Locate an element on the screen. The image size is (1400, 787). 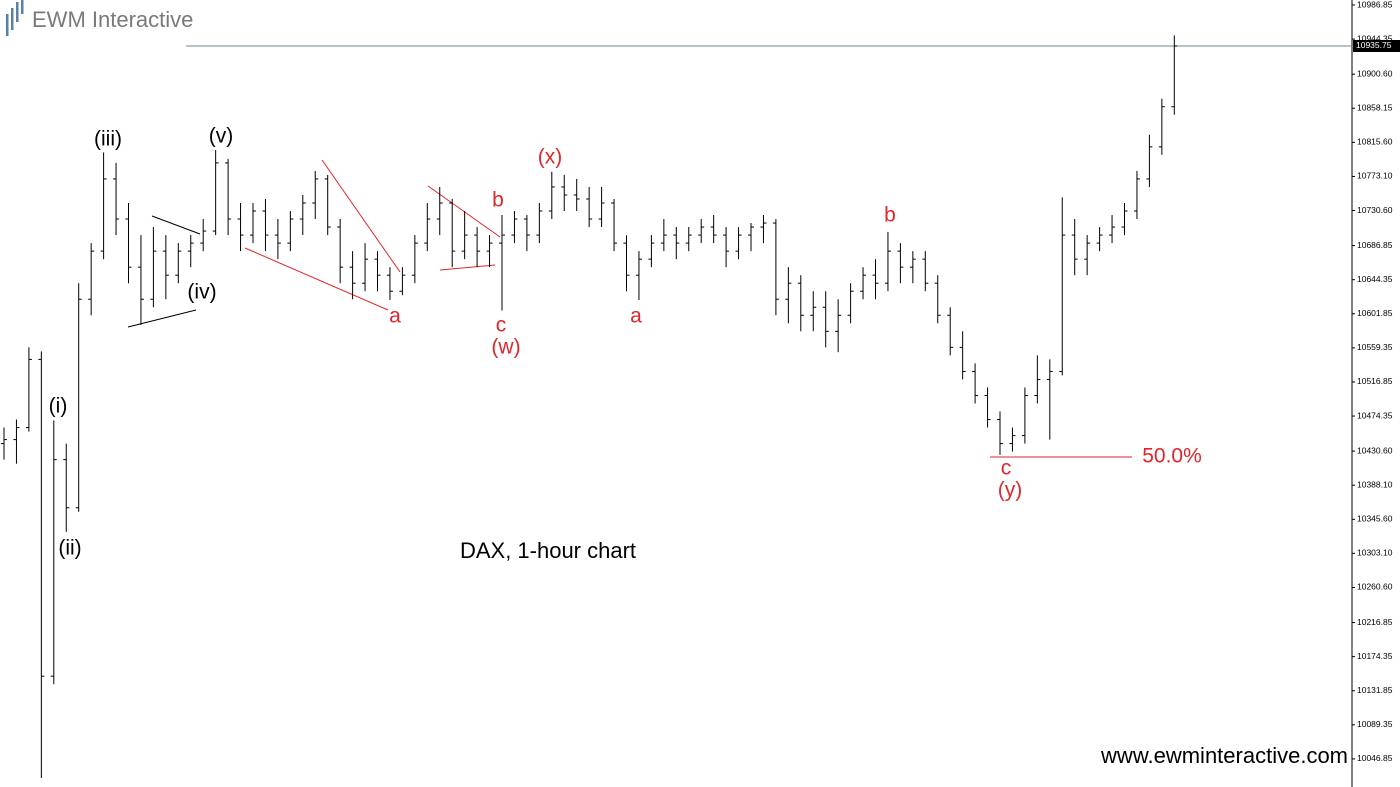
watermark: www.ewminteractive.com is located at coordinates (1224, 755).